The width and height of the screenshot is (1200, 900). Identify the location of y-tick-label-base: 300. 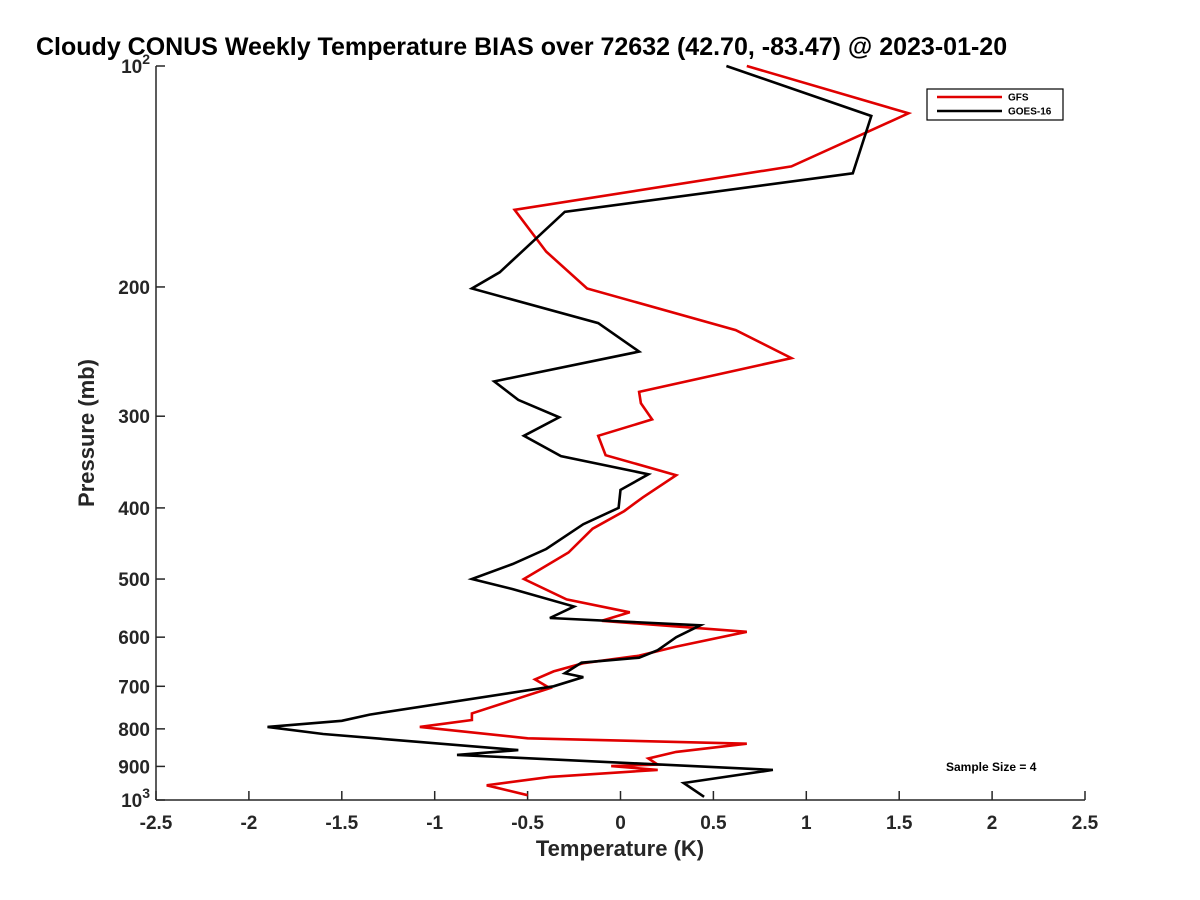
(134, 417).